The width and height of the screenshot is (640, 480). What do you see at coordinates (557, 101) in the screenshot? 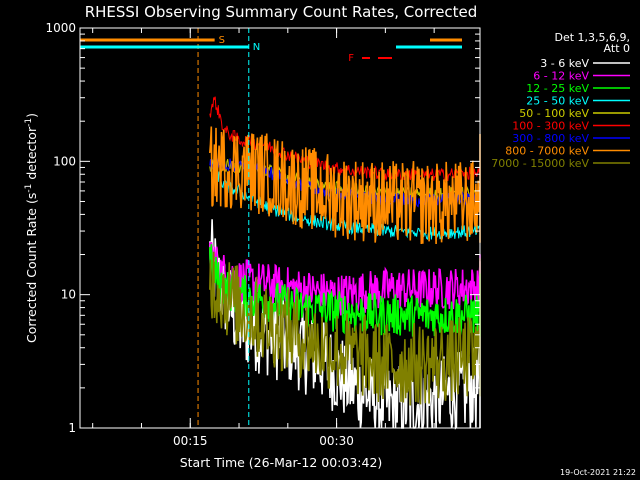
I see `legend-label-4: 25 - 50 keV` at bounding box center [557, 101].